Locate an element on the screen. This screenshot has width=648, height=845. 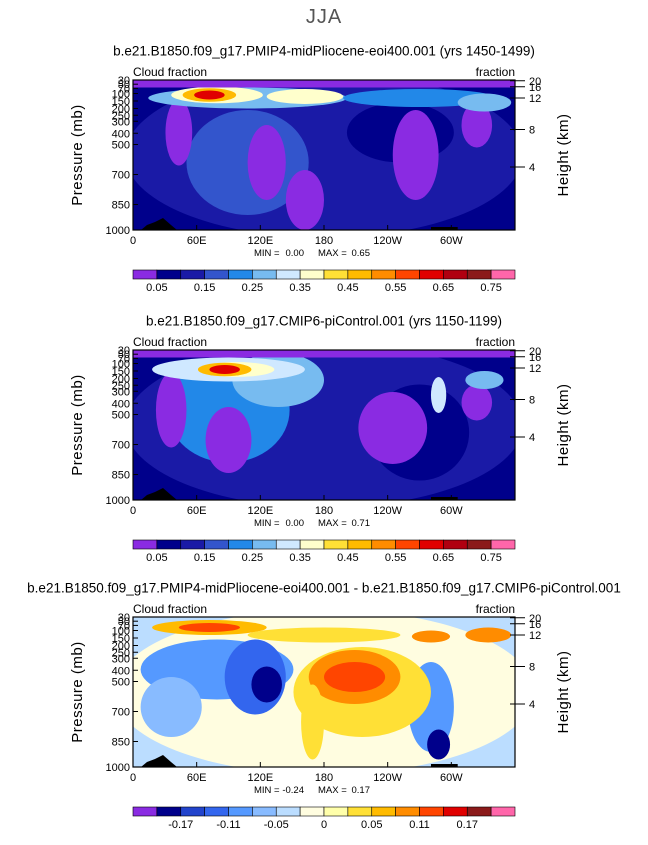
season-title: JJA is located at coordinates (324, 17).